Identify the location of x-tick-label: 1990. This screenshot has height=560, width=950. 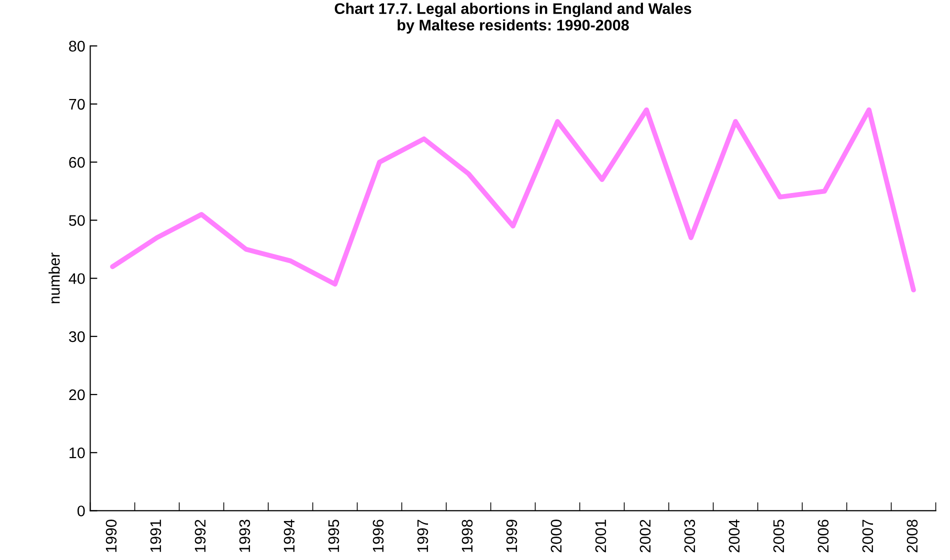
(111, 536).